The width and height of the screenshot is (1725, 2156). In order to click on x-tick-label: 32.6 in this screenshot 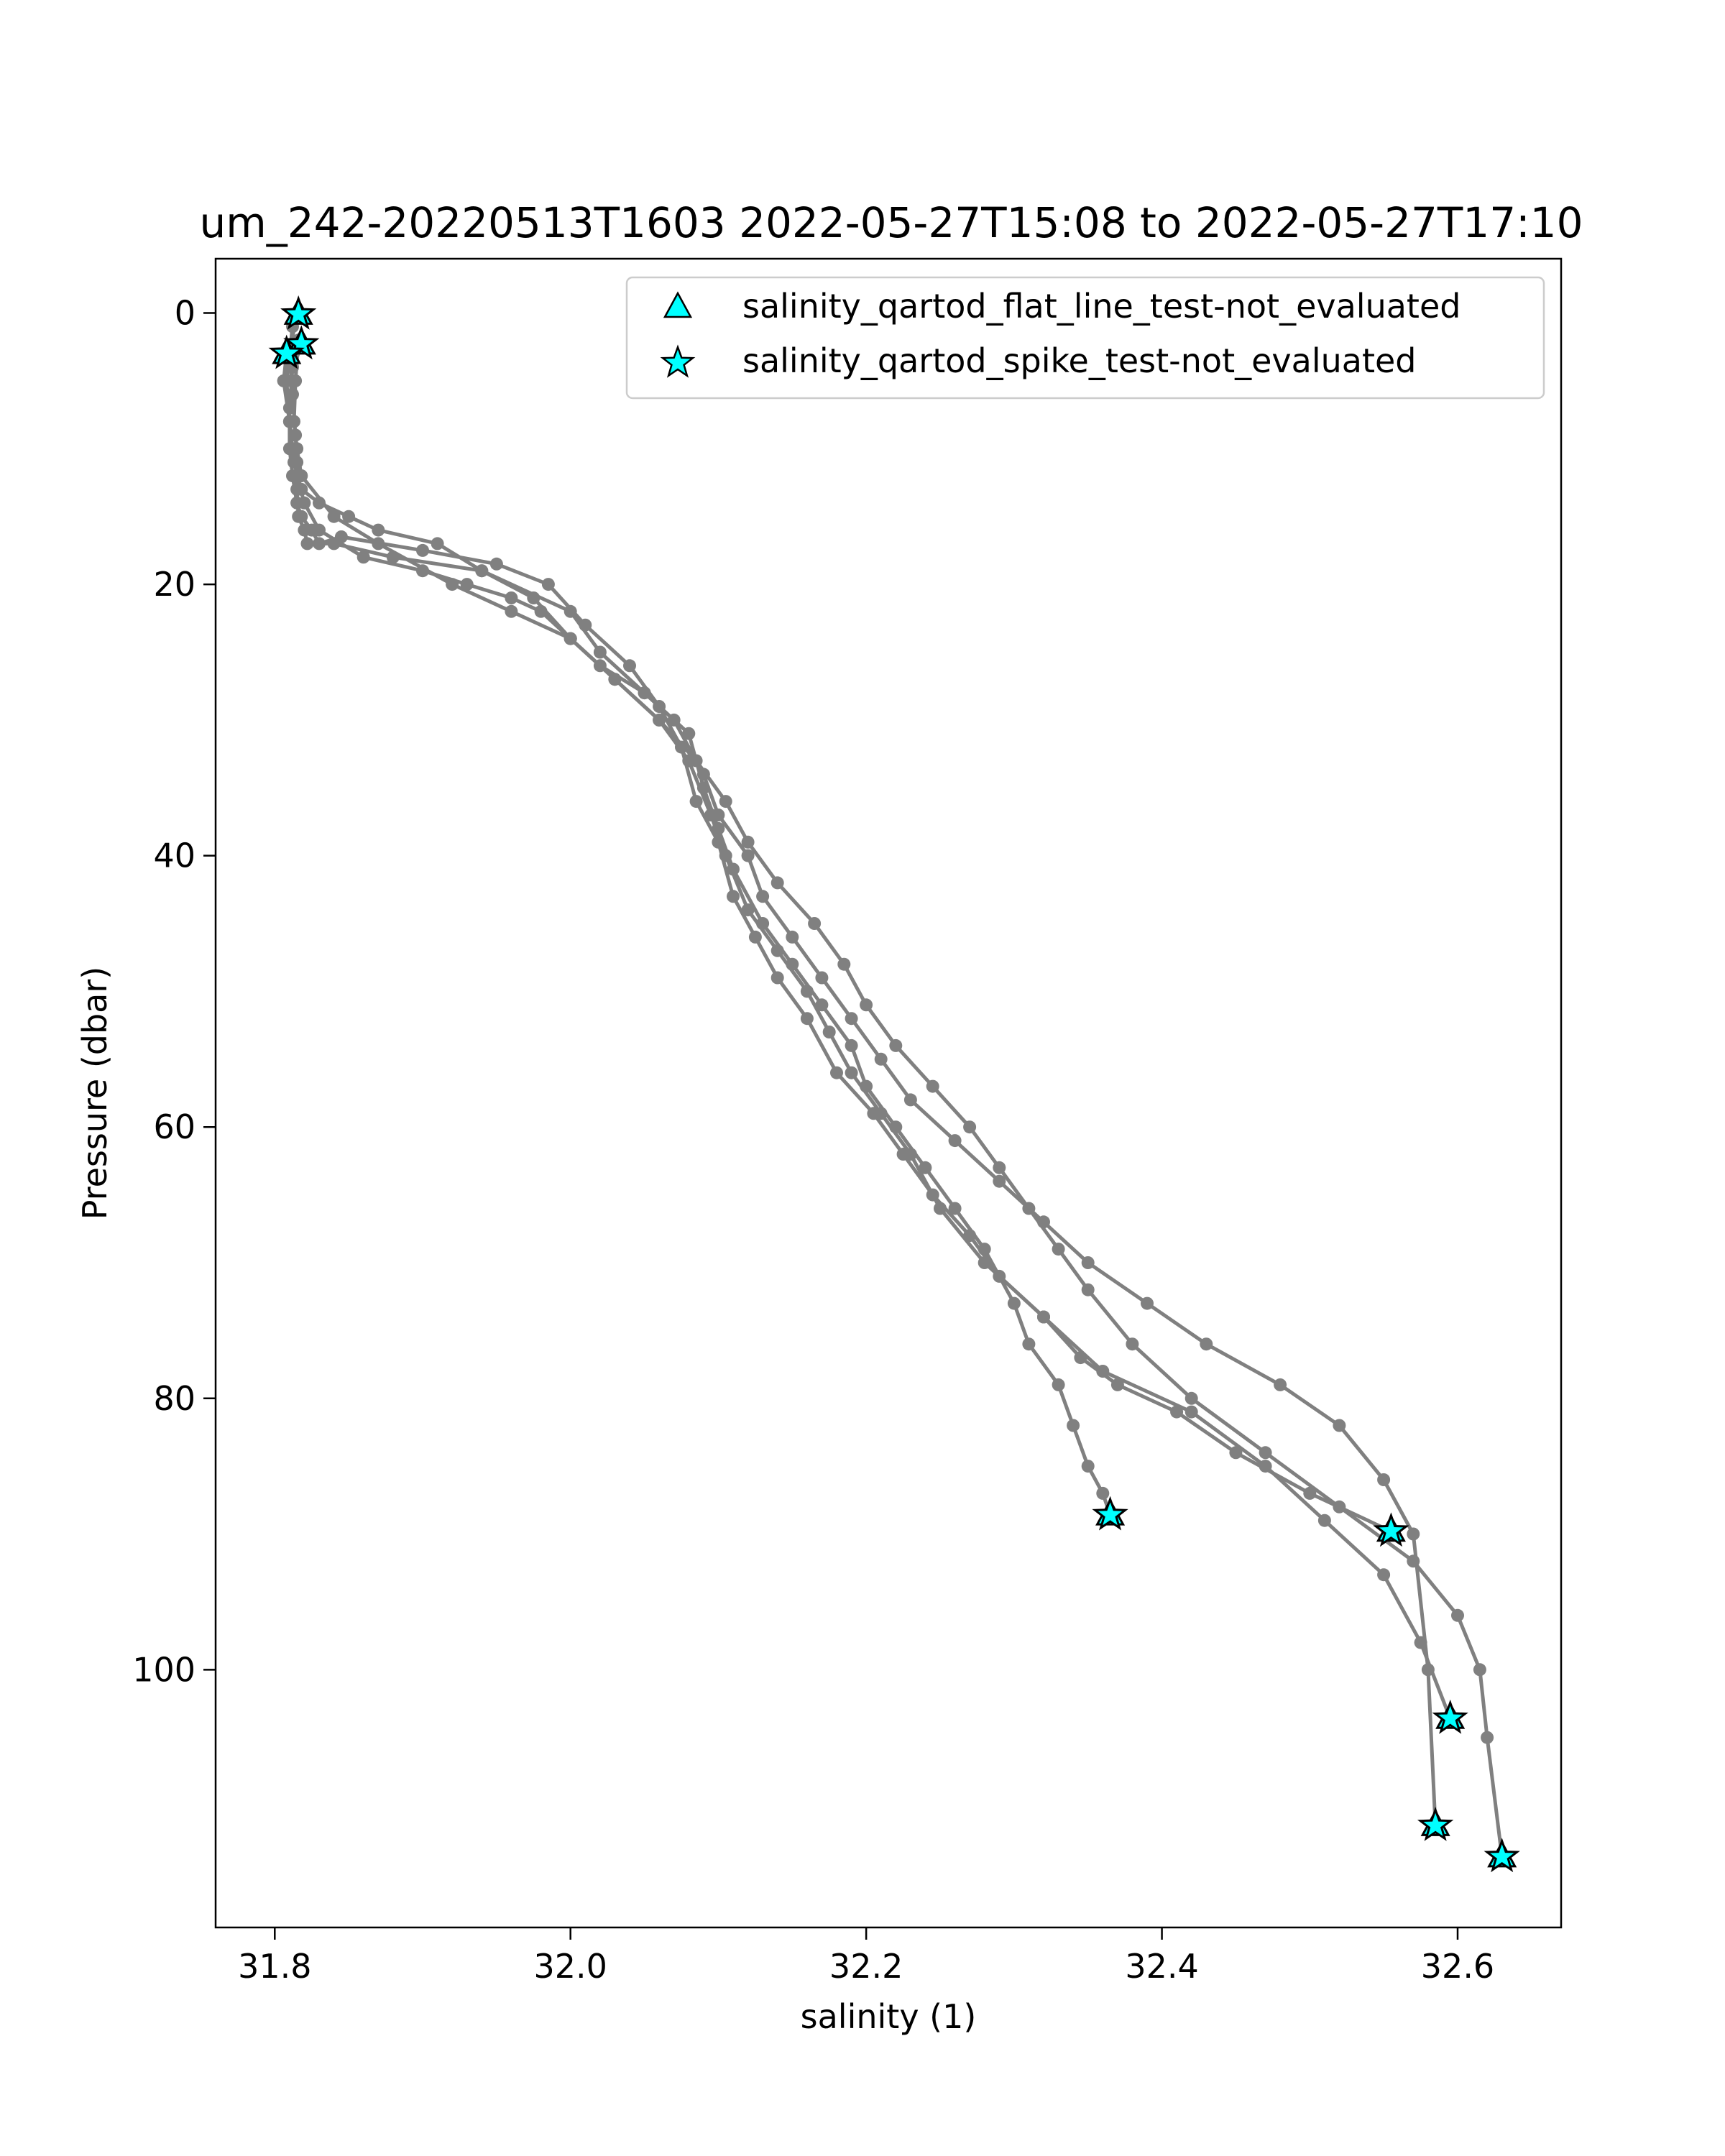, I will do `click(1457, 1966)`.